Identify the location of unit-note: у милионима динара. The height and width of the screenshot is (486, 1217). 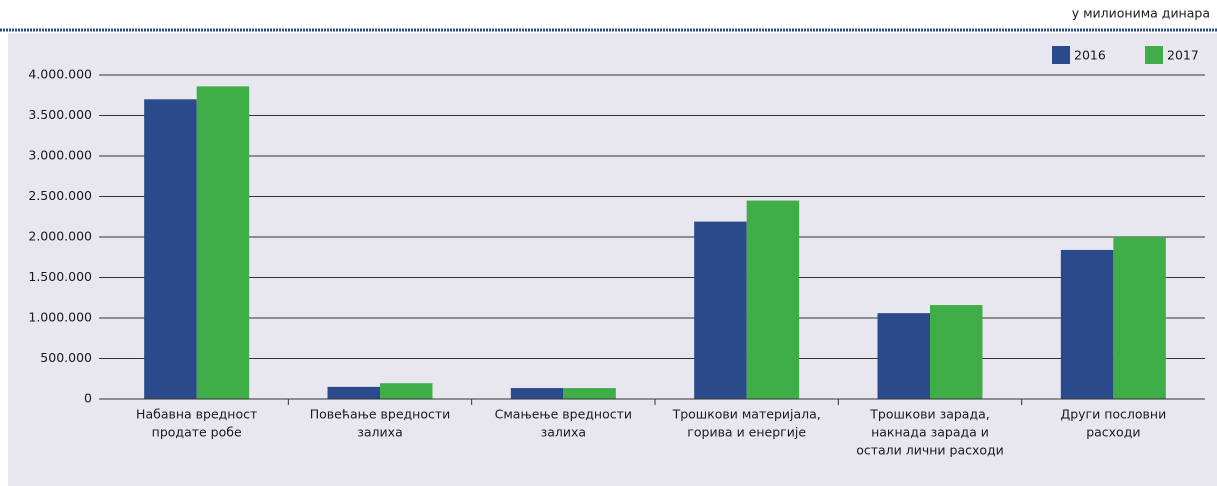
(1141, 13).